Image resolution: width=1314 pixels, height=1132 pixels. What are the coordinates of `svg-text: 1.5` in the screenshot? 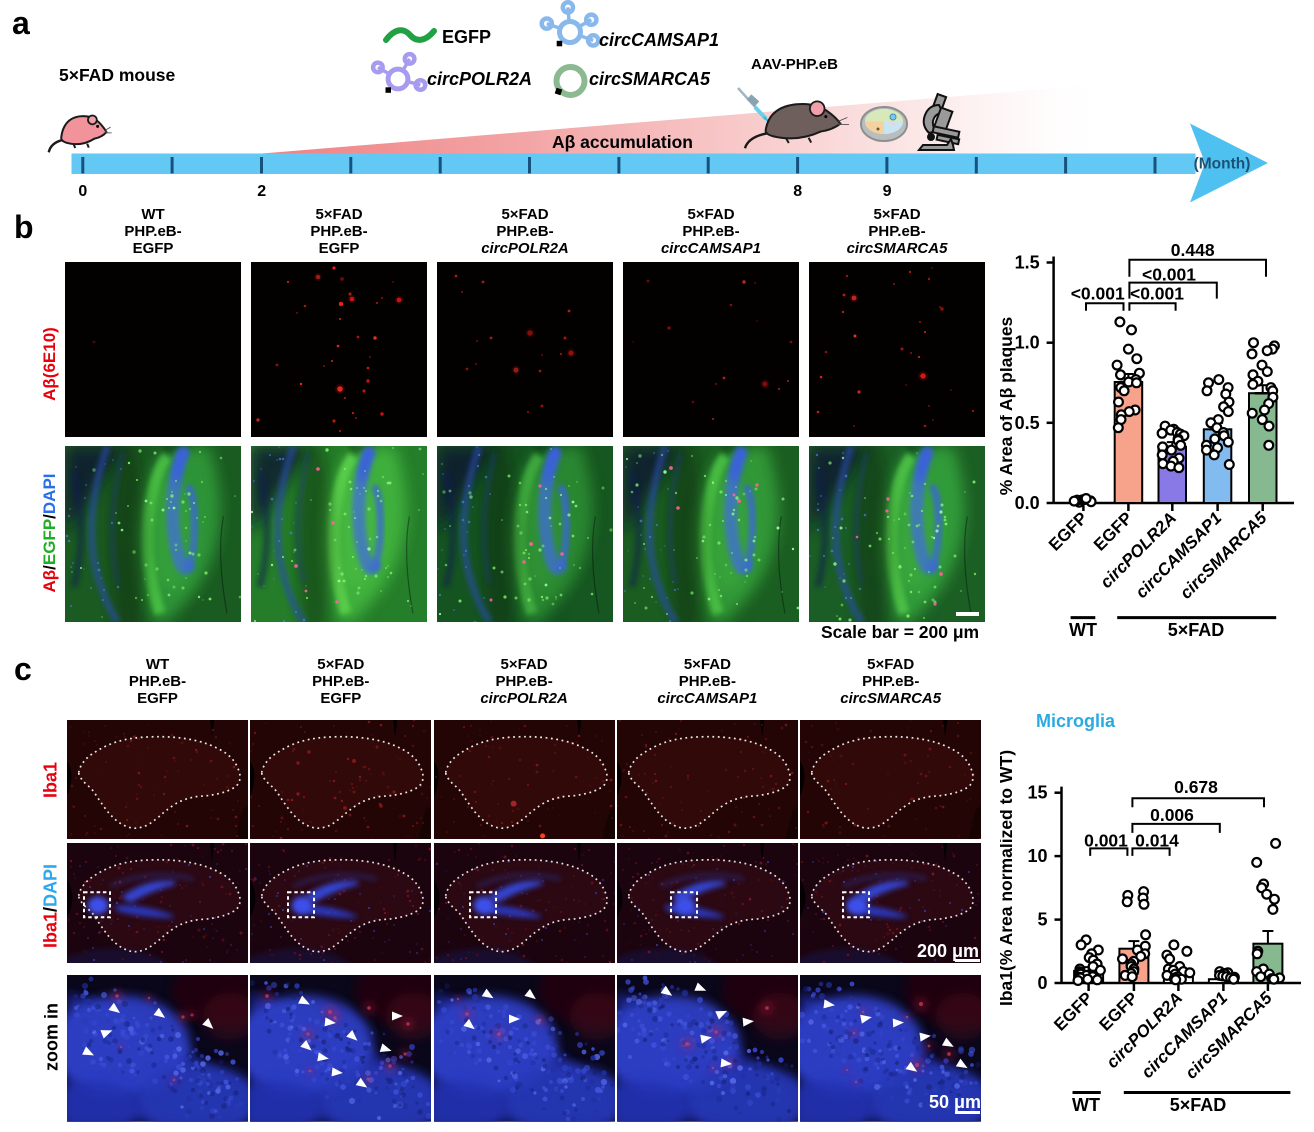 It's located at (1027, 263).